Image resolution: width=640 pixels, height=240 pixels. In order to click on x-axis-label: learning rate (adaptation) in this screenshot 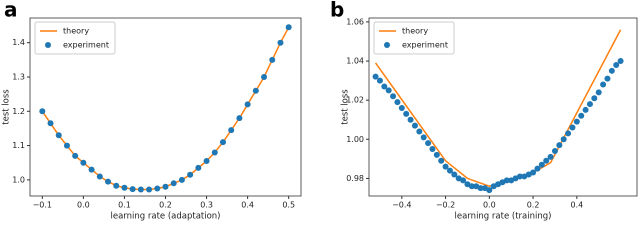, I will do `click(165, 217)`.